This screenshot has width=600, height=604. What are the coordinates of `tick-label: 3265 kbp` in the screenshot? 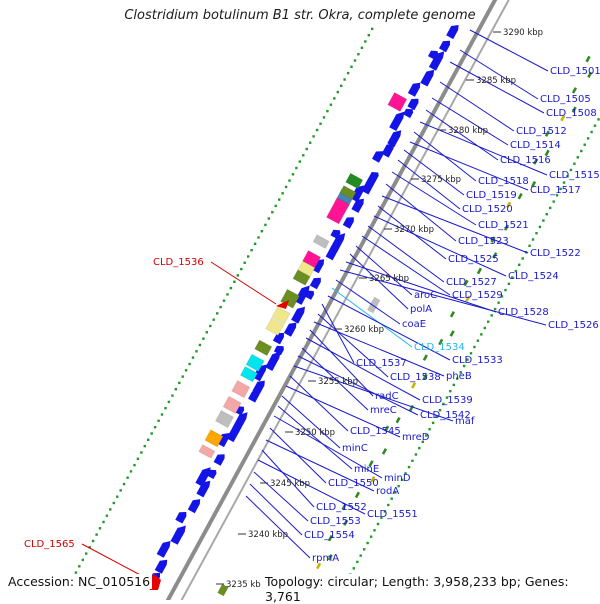 It's located at (389, 279).